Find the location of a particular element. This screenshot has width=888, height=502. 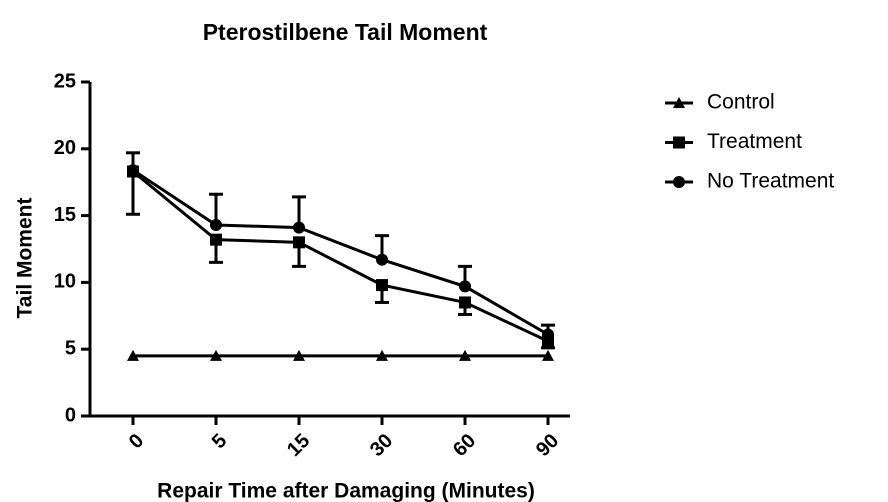

y-tick-label: 25 is located at coordinates (65, 81).